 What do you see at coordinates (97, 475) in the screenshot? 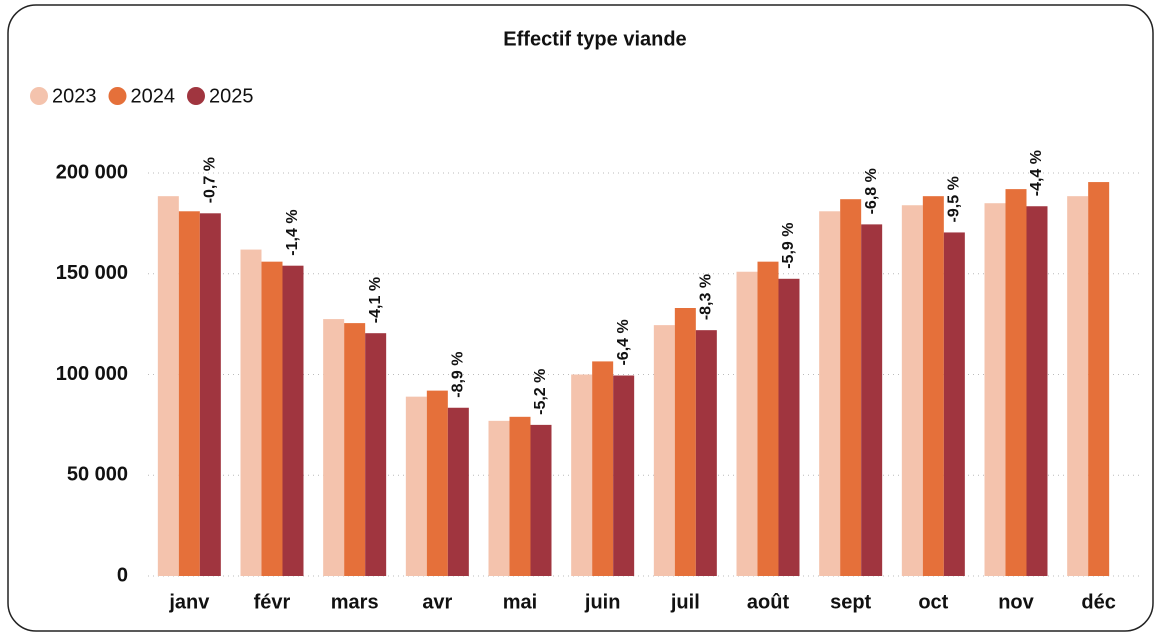
I see `y-tick-label: 50 000` at bounding box center [97, 475].